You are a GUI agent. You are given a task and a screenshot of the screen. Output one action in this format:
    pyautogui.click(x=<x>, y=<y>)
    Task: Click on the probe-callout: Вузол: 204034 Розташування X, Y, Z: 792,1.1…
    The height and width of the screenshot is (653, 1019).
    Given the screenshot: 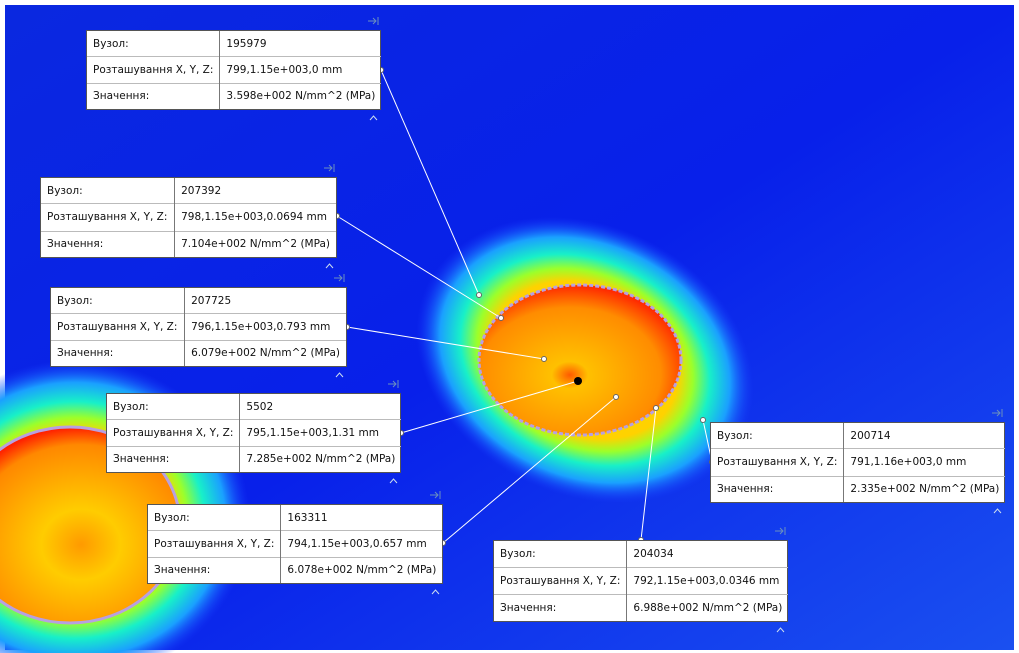 What is the action you would take?
    pyautogui.click(x=641, y=581)
    